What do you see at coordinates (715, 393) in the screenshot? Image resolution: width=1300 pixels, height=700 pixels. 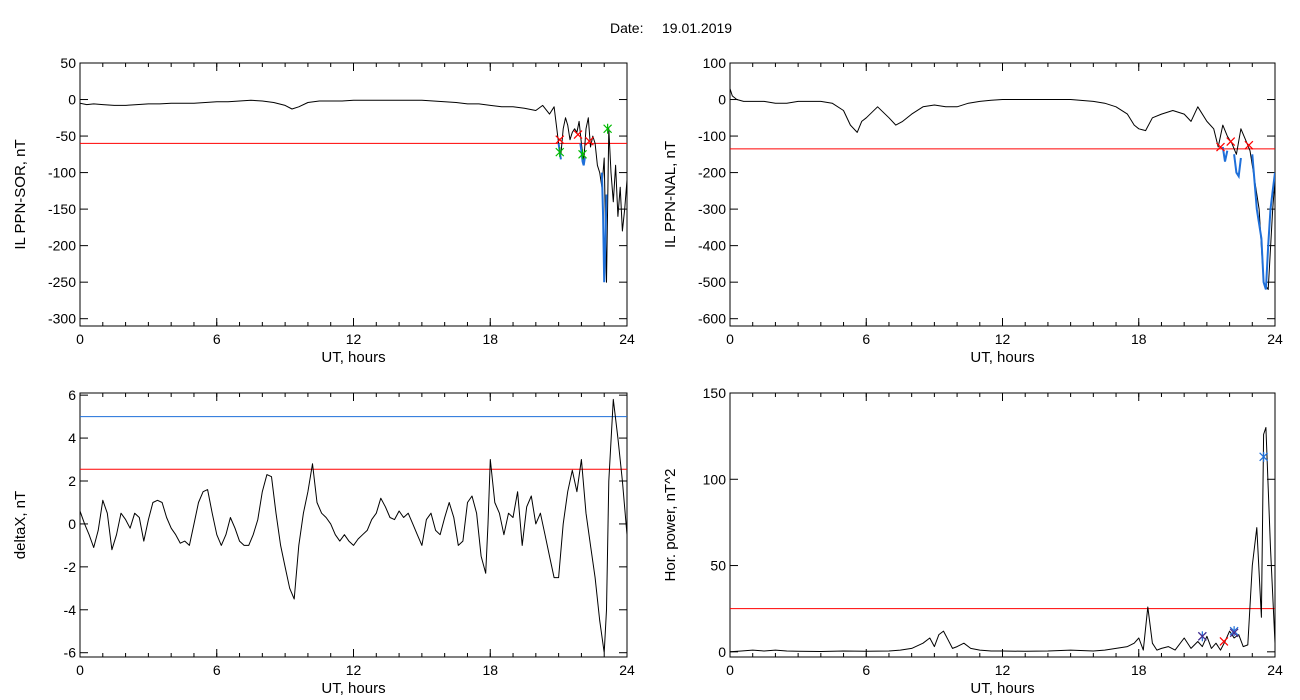 I see `y-tick-label: 150` at bounding box center [715, 393].